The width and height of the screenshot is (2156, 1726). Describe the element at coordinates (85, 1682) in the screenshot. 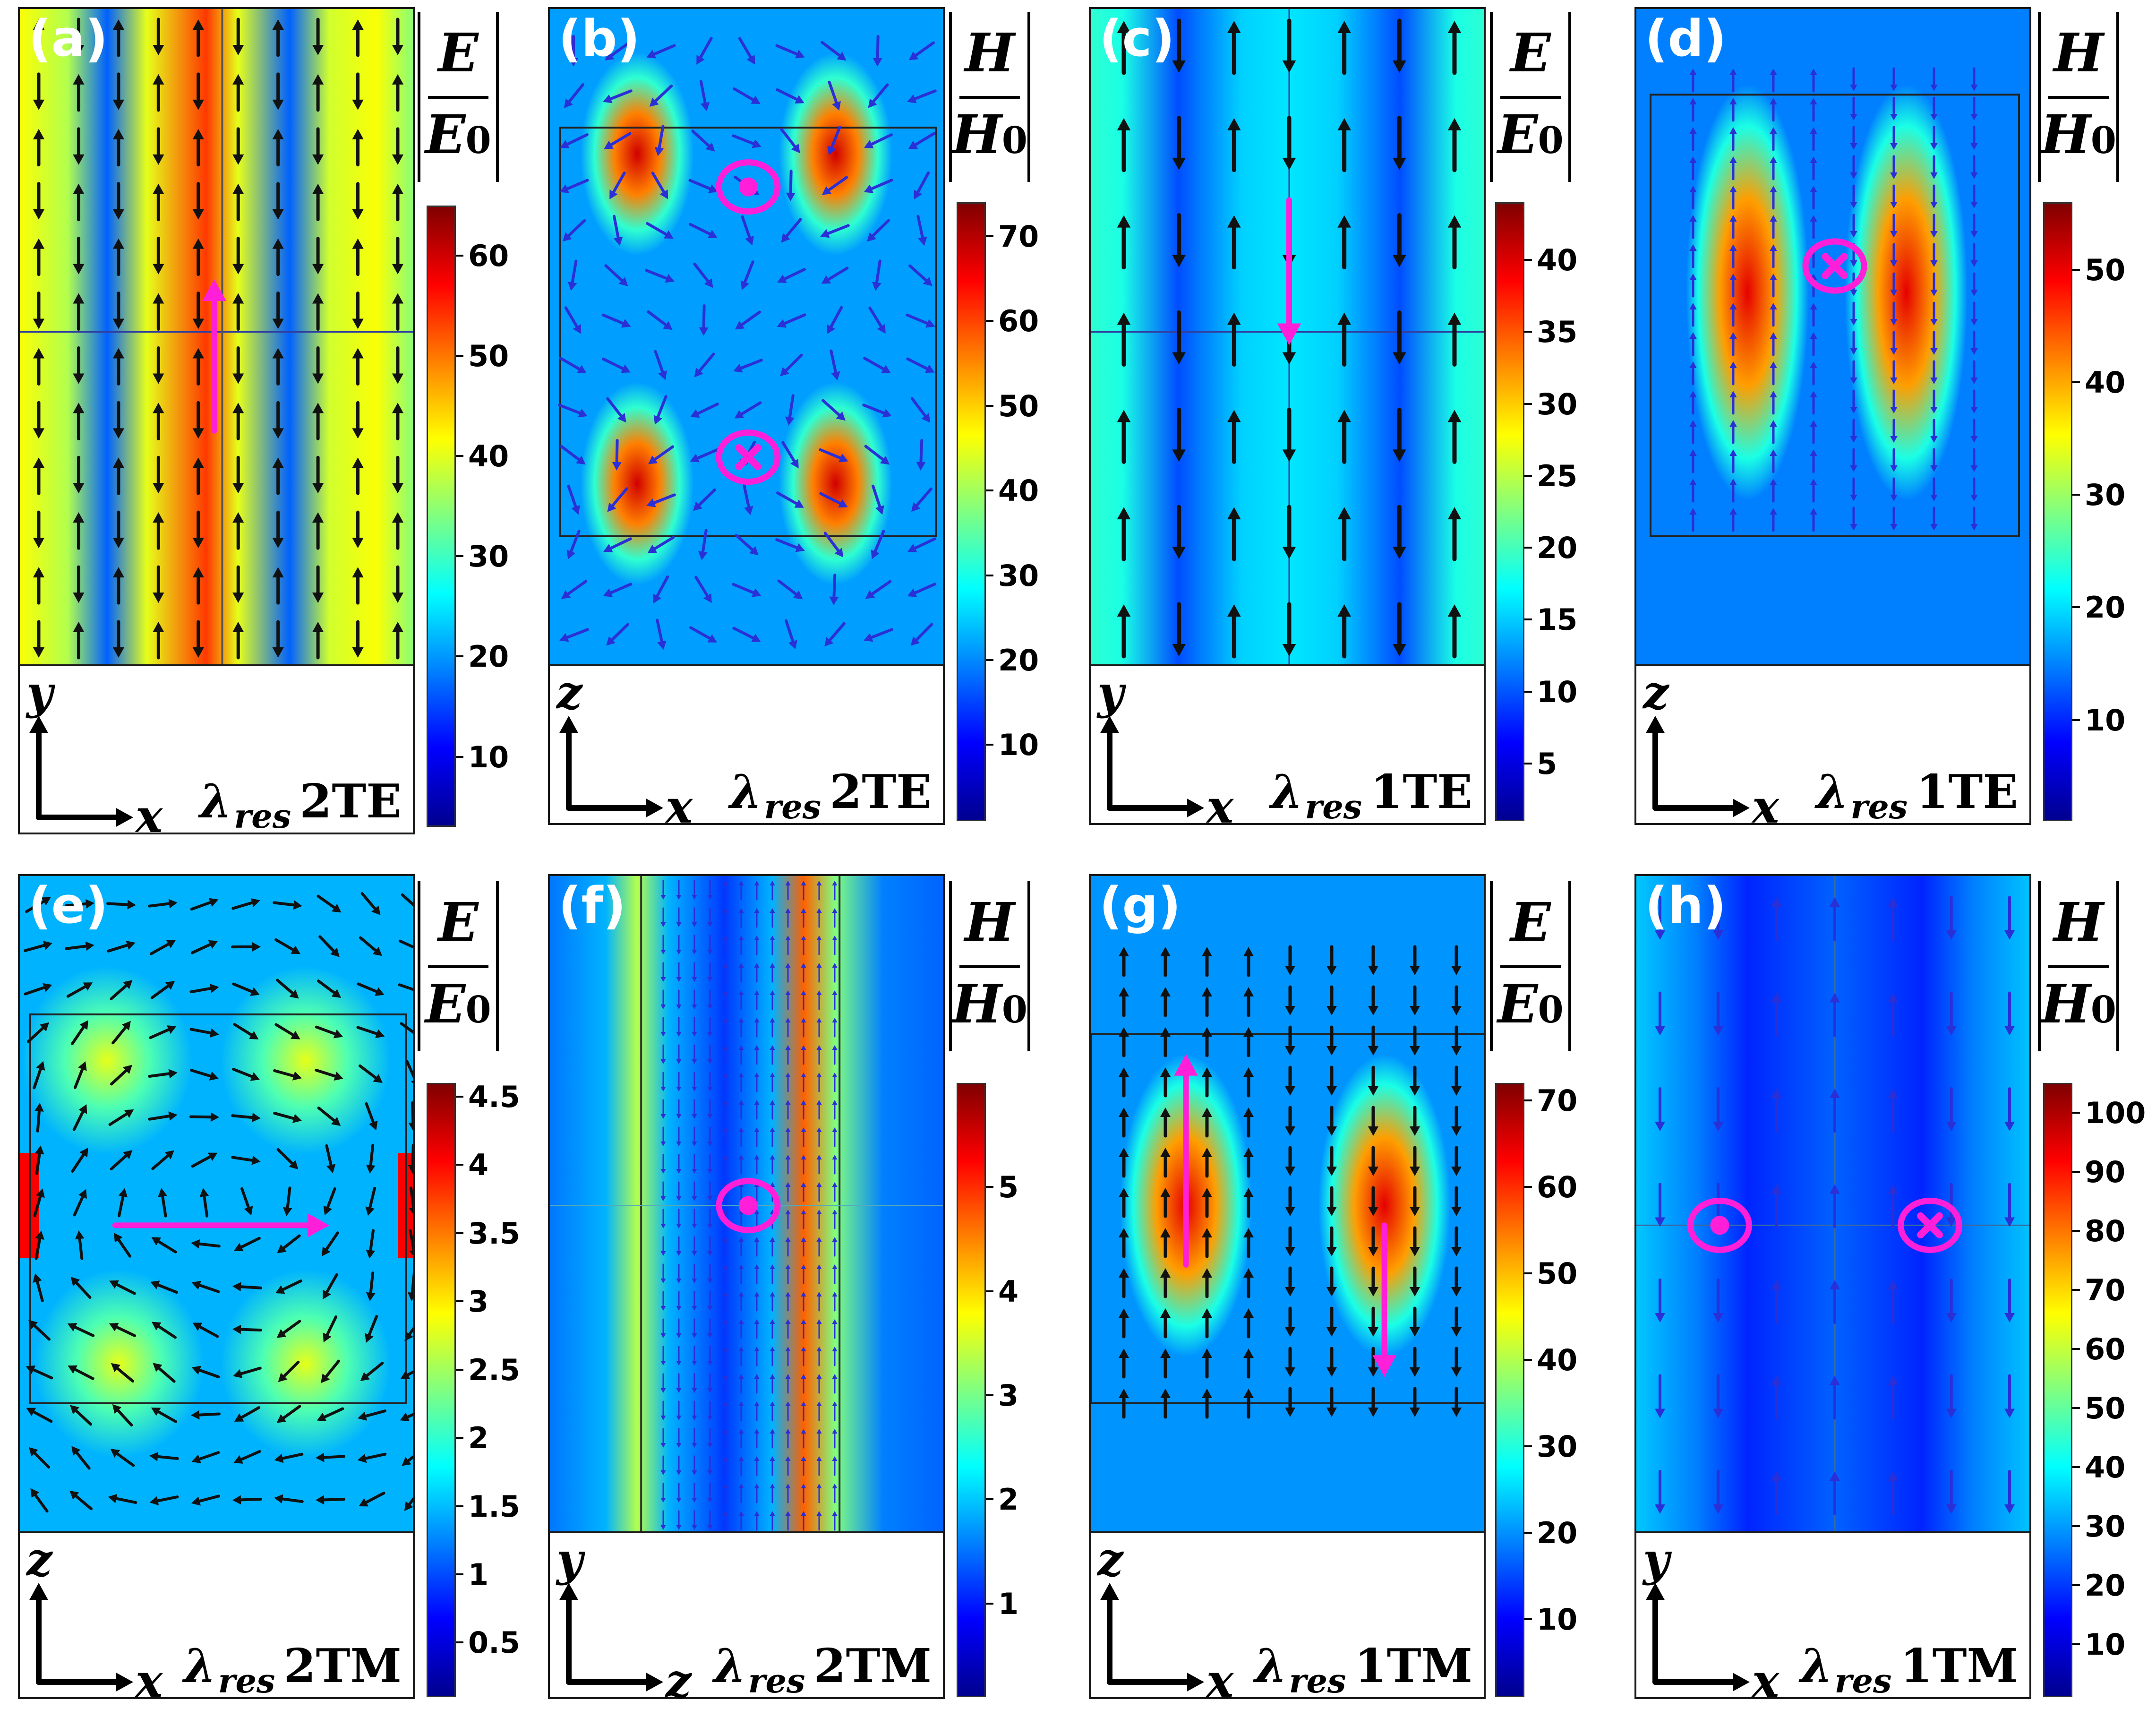

I see `horizontal-axis-arrow` at that location.